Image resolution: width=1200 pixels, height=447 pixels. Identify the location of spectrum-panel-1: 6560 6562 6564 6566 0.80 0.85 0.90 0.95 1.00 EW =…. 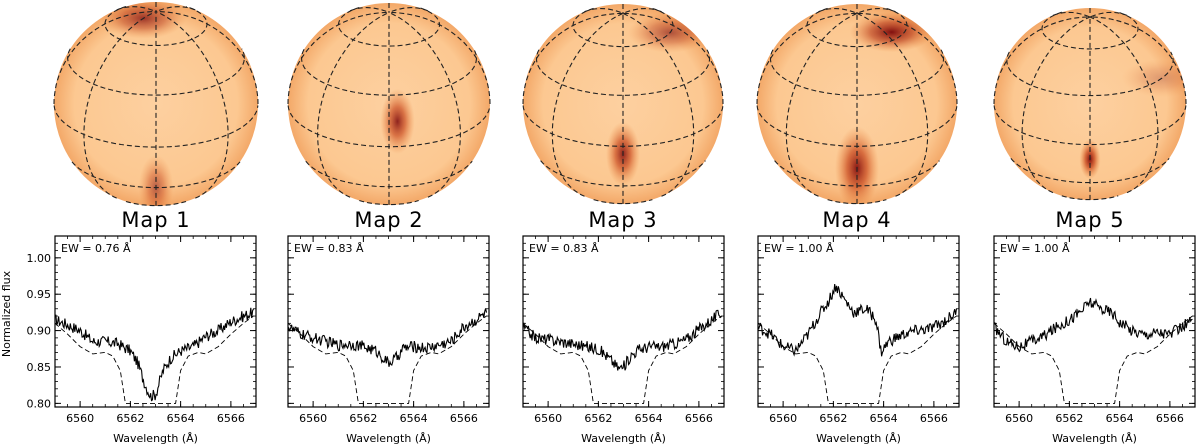
(142, 340).